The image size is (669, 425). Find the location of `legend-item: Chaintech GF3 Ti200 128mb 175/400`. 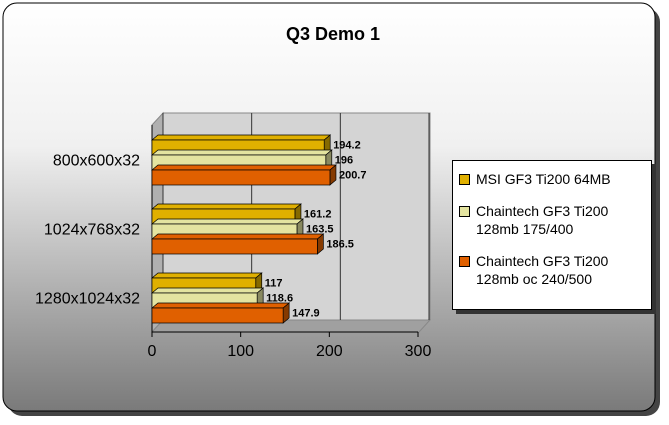

legend-item: Chaintech GF3 Ti200 128mb 175/400 is located at coordinates (552, 220).